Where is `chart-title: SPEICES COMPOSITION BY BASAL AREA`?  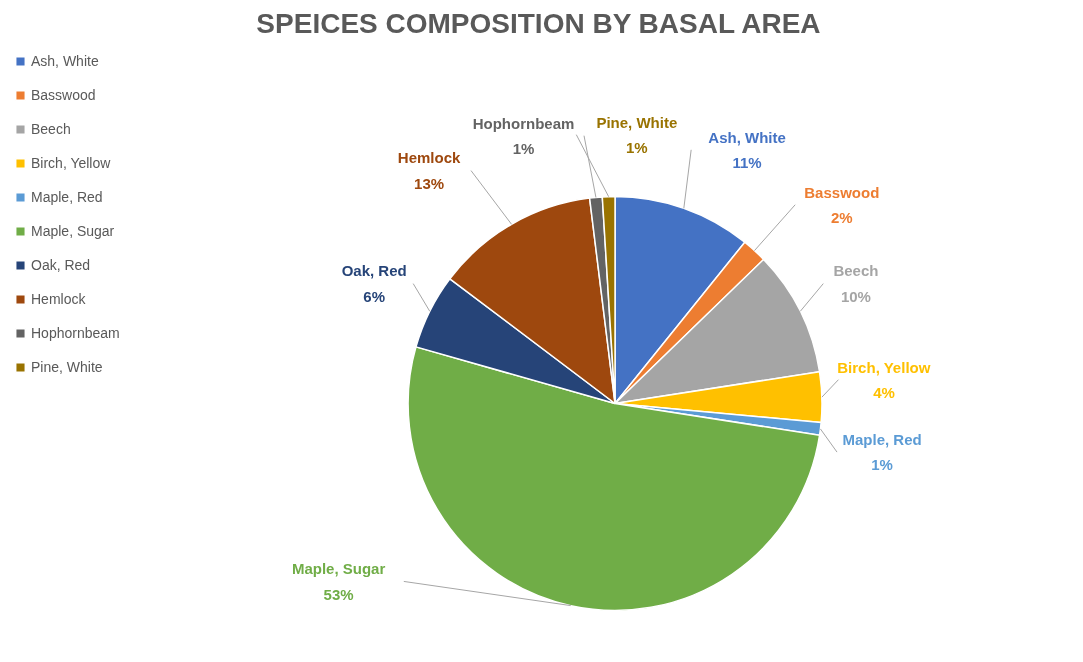 chart-title: SPEICES COMPOSITION BY BASAL AREA is located at coordinates (538, 23).